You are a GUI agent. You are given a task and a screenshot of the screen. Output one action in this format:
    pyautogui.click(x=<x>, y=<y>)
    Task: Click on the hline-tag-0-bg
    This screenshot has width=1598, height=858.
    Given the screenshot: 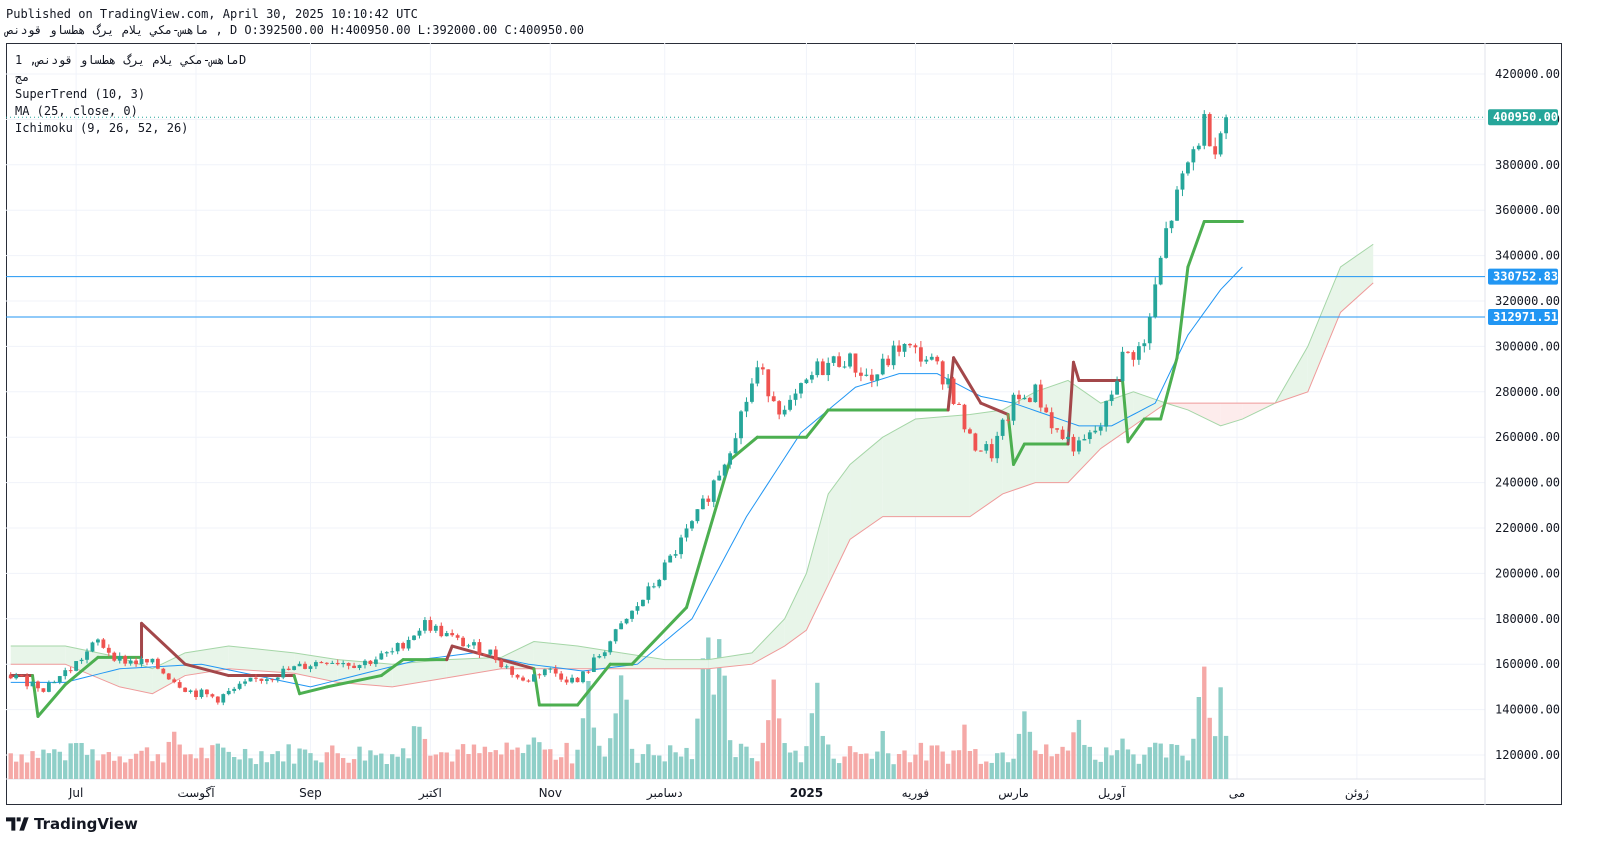 What is the action you would take?
    pyautogui.click(x=1523, y=276)
    